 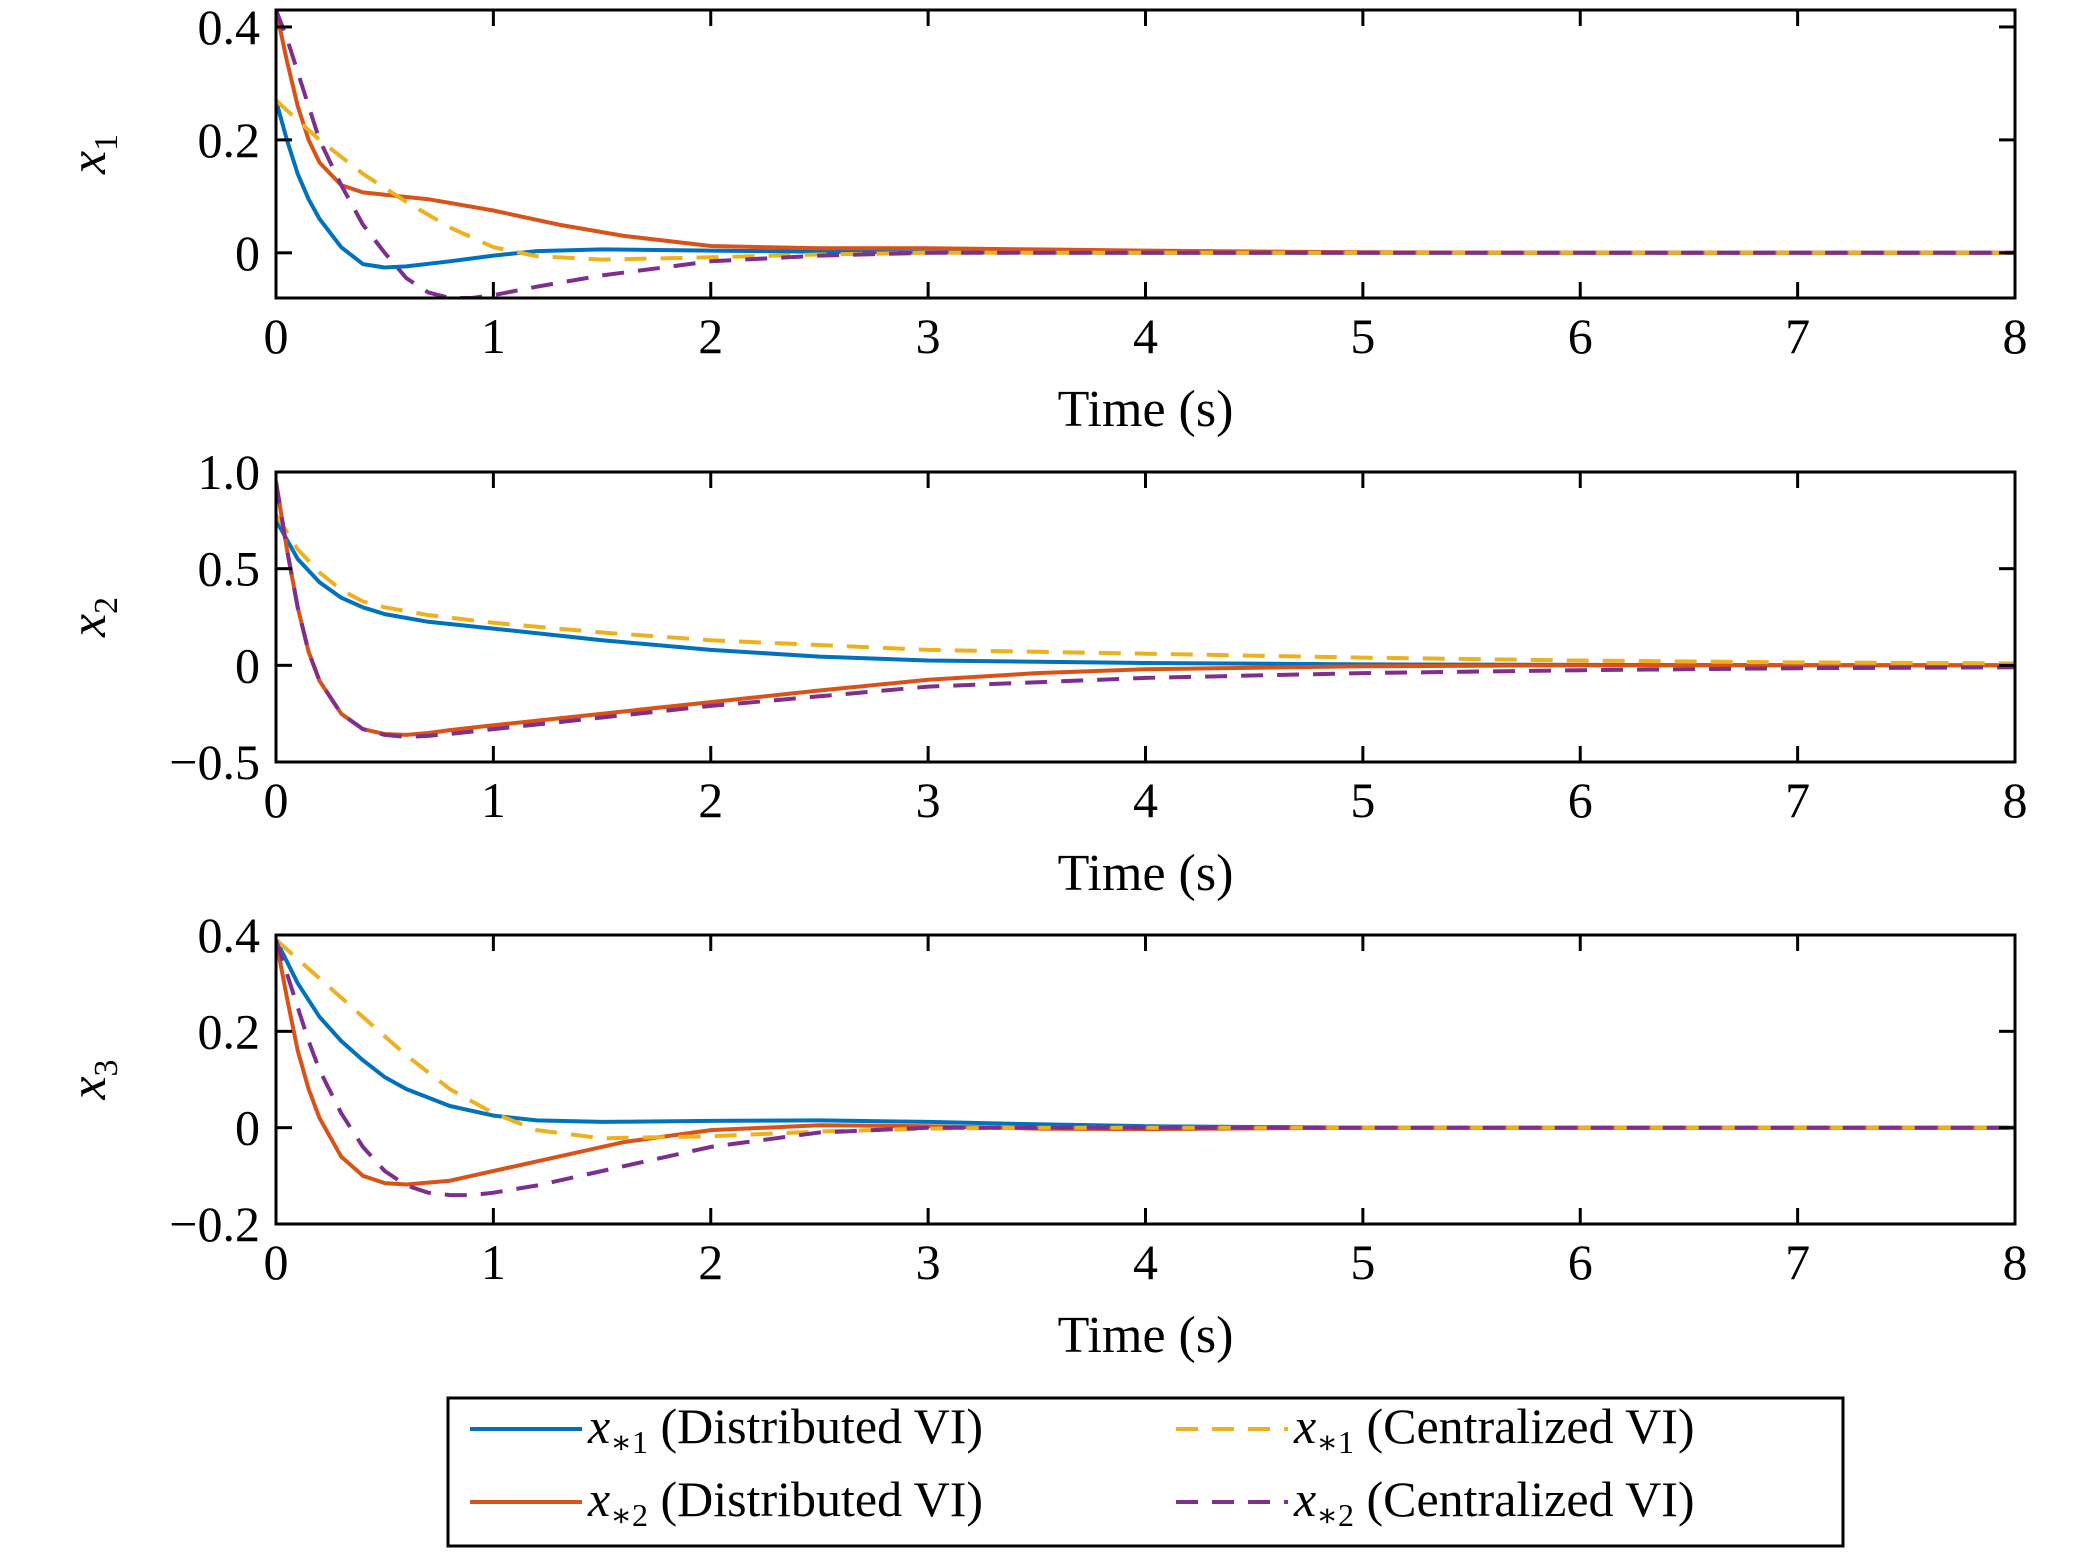 I want to click on legend-label: x∗1 (Distributed VI), so click(x=785, y=1429).